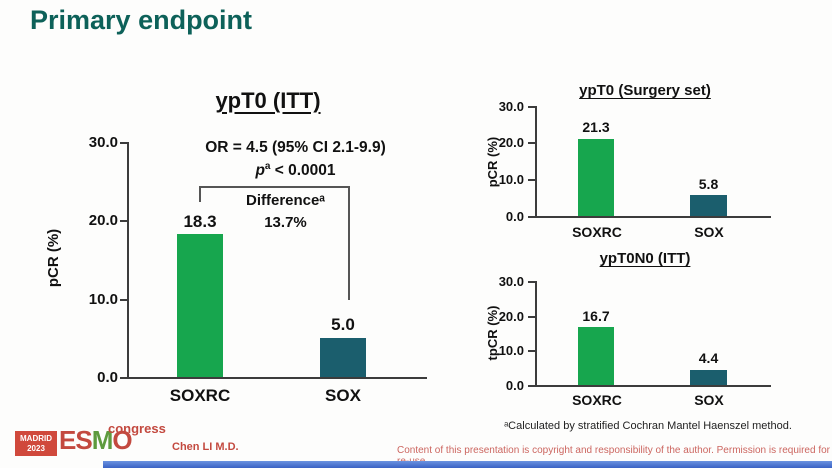 Image resolution: width=832 pixels, height=468 pixels. Describe the element at coordinates (653, 217) in the screenshot. I see `surgery-x-axis` at that location.